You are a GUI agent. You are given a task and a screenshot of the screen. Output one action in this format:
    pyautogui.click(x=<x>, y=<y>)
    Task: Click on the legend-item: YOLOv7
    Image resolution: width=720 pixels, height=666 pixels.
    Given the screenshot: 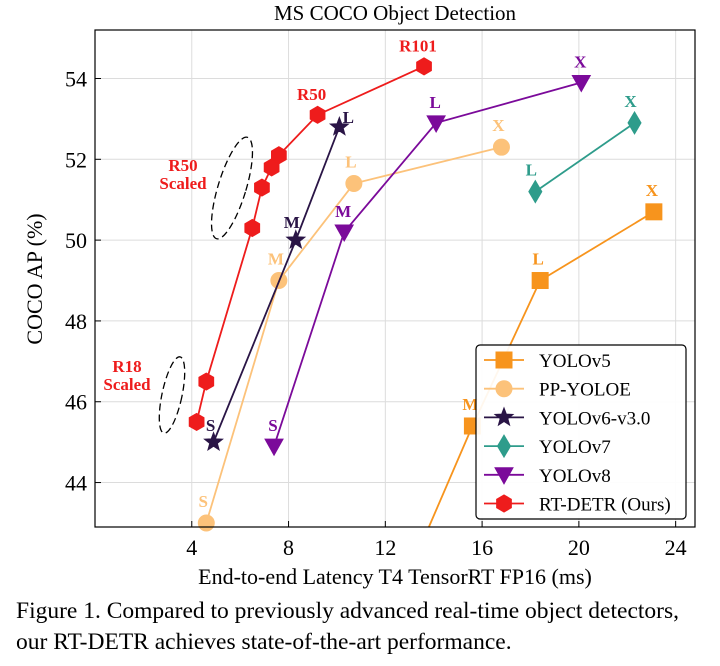 What is the action you would take?
    pyautogui.click(x=547, y=446)
    